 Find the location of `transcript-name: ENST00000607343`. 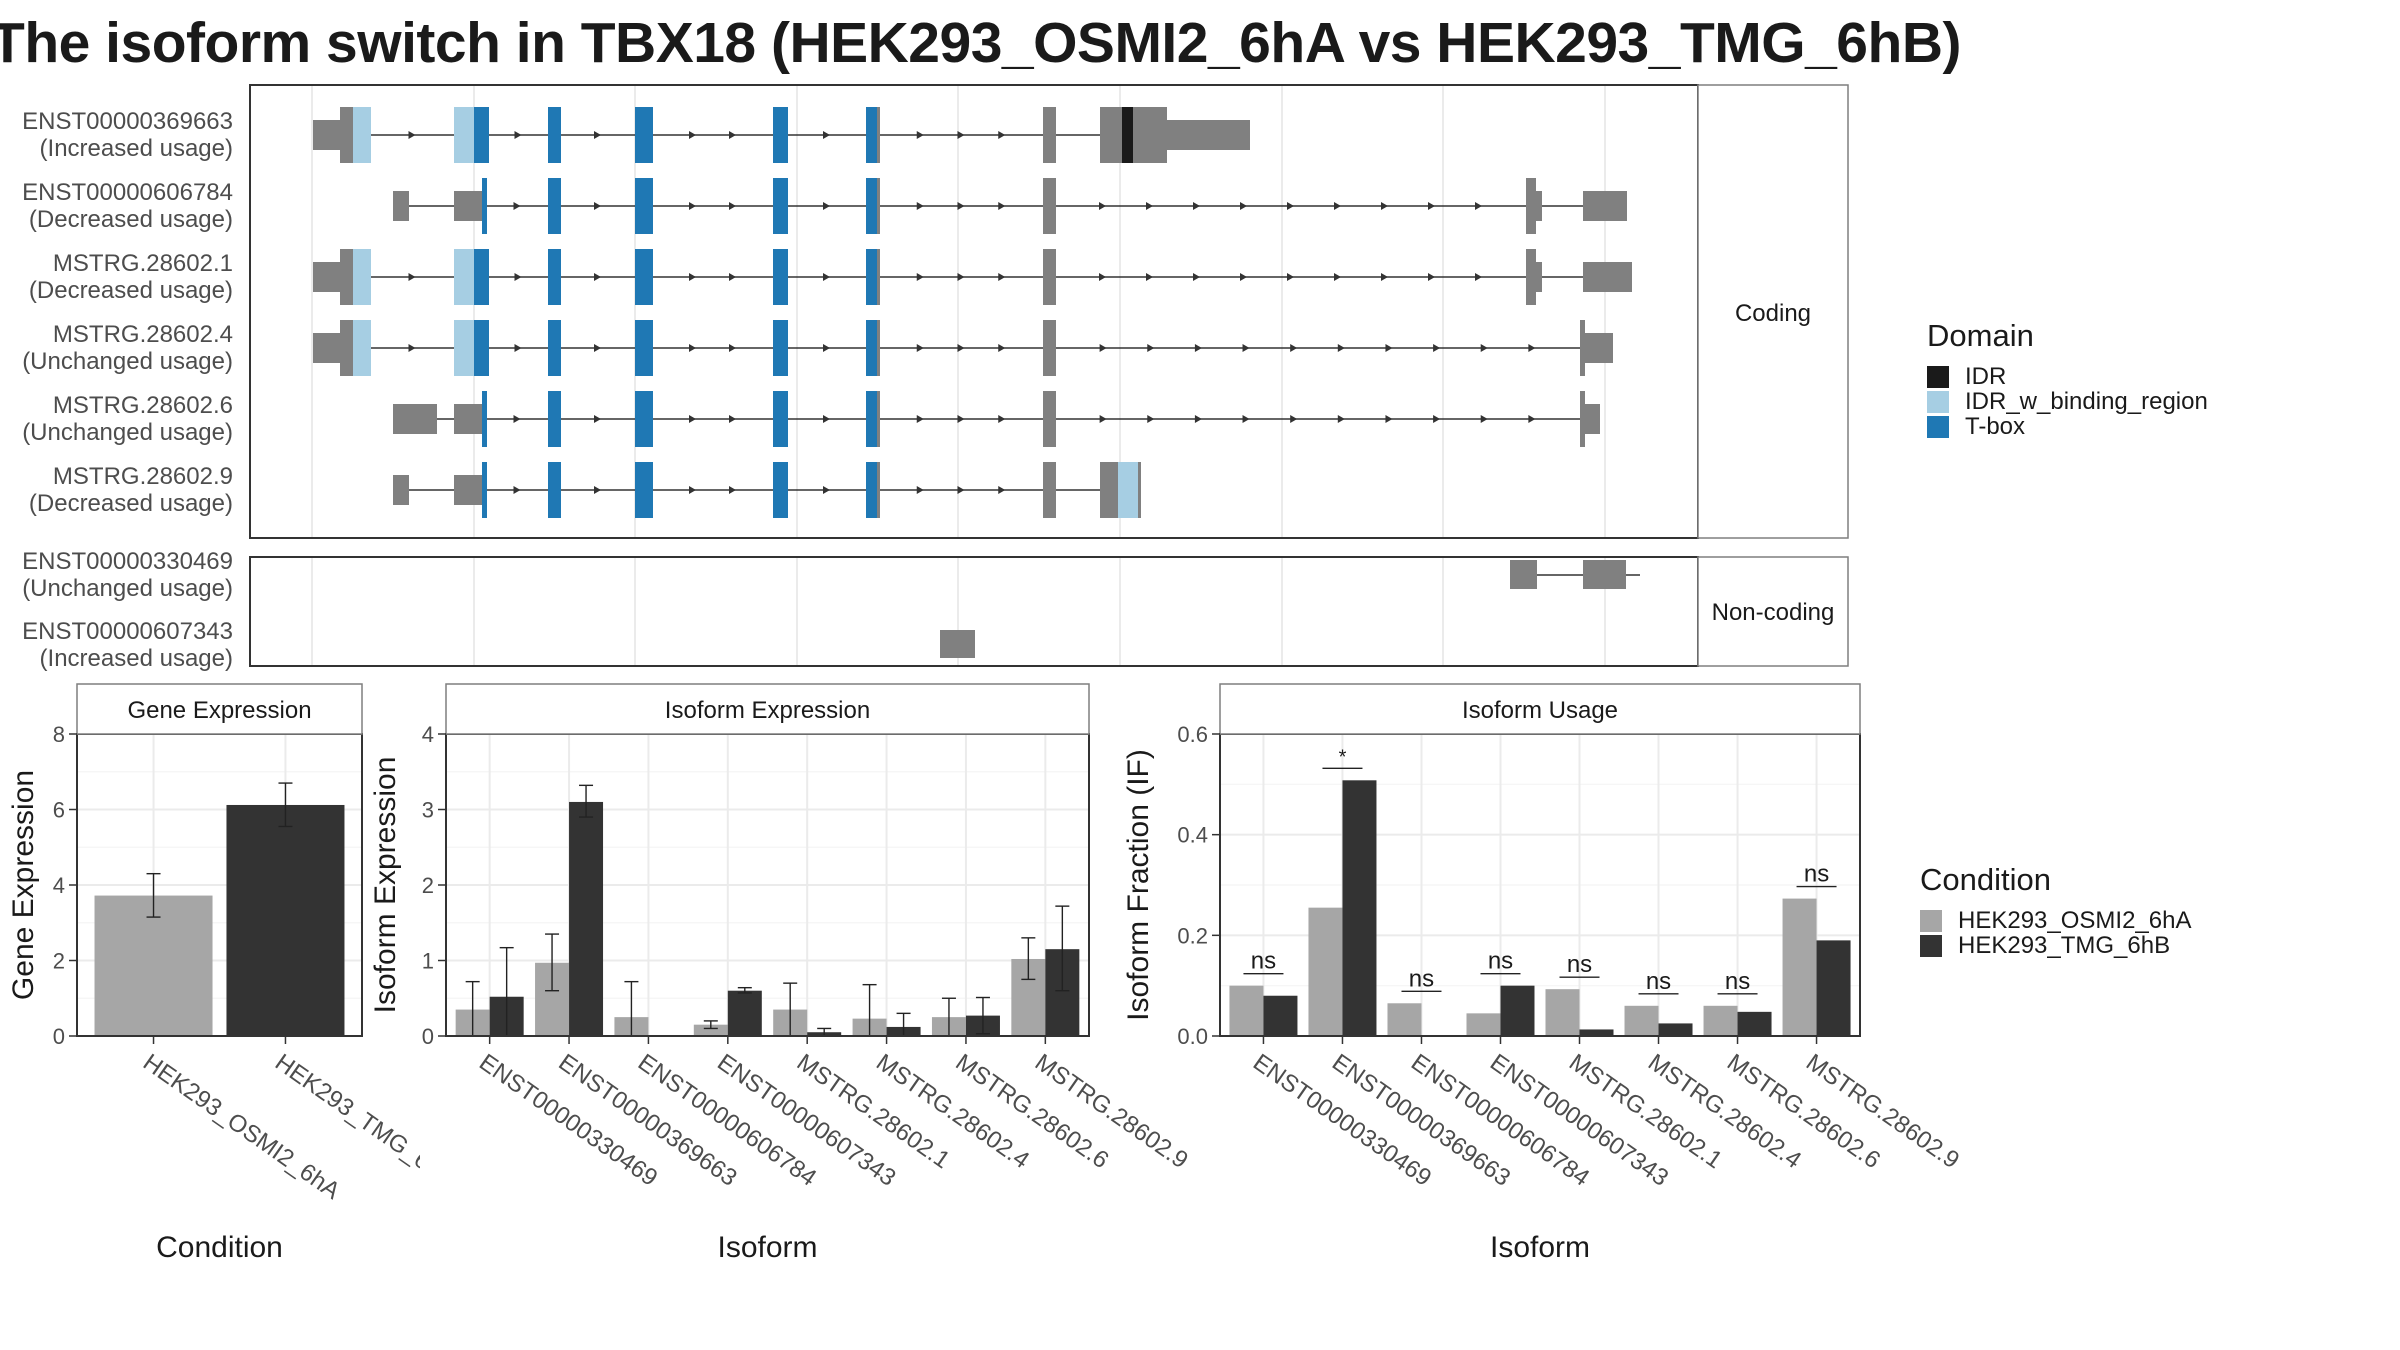

transcript-name: ENST00000607343 is located at coordinates (127, 631).